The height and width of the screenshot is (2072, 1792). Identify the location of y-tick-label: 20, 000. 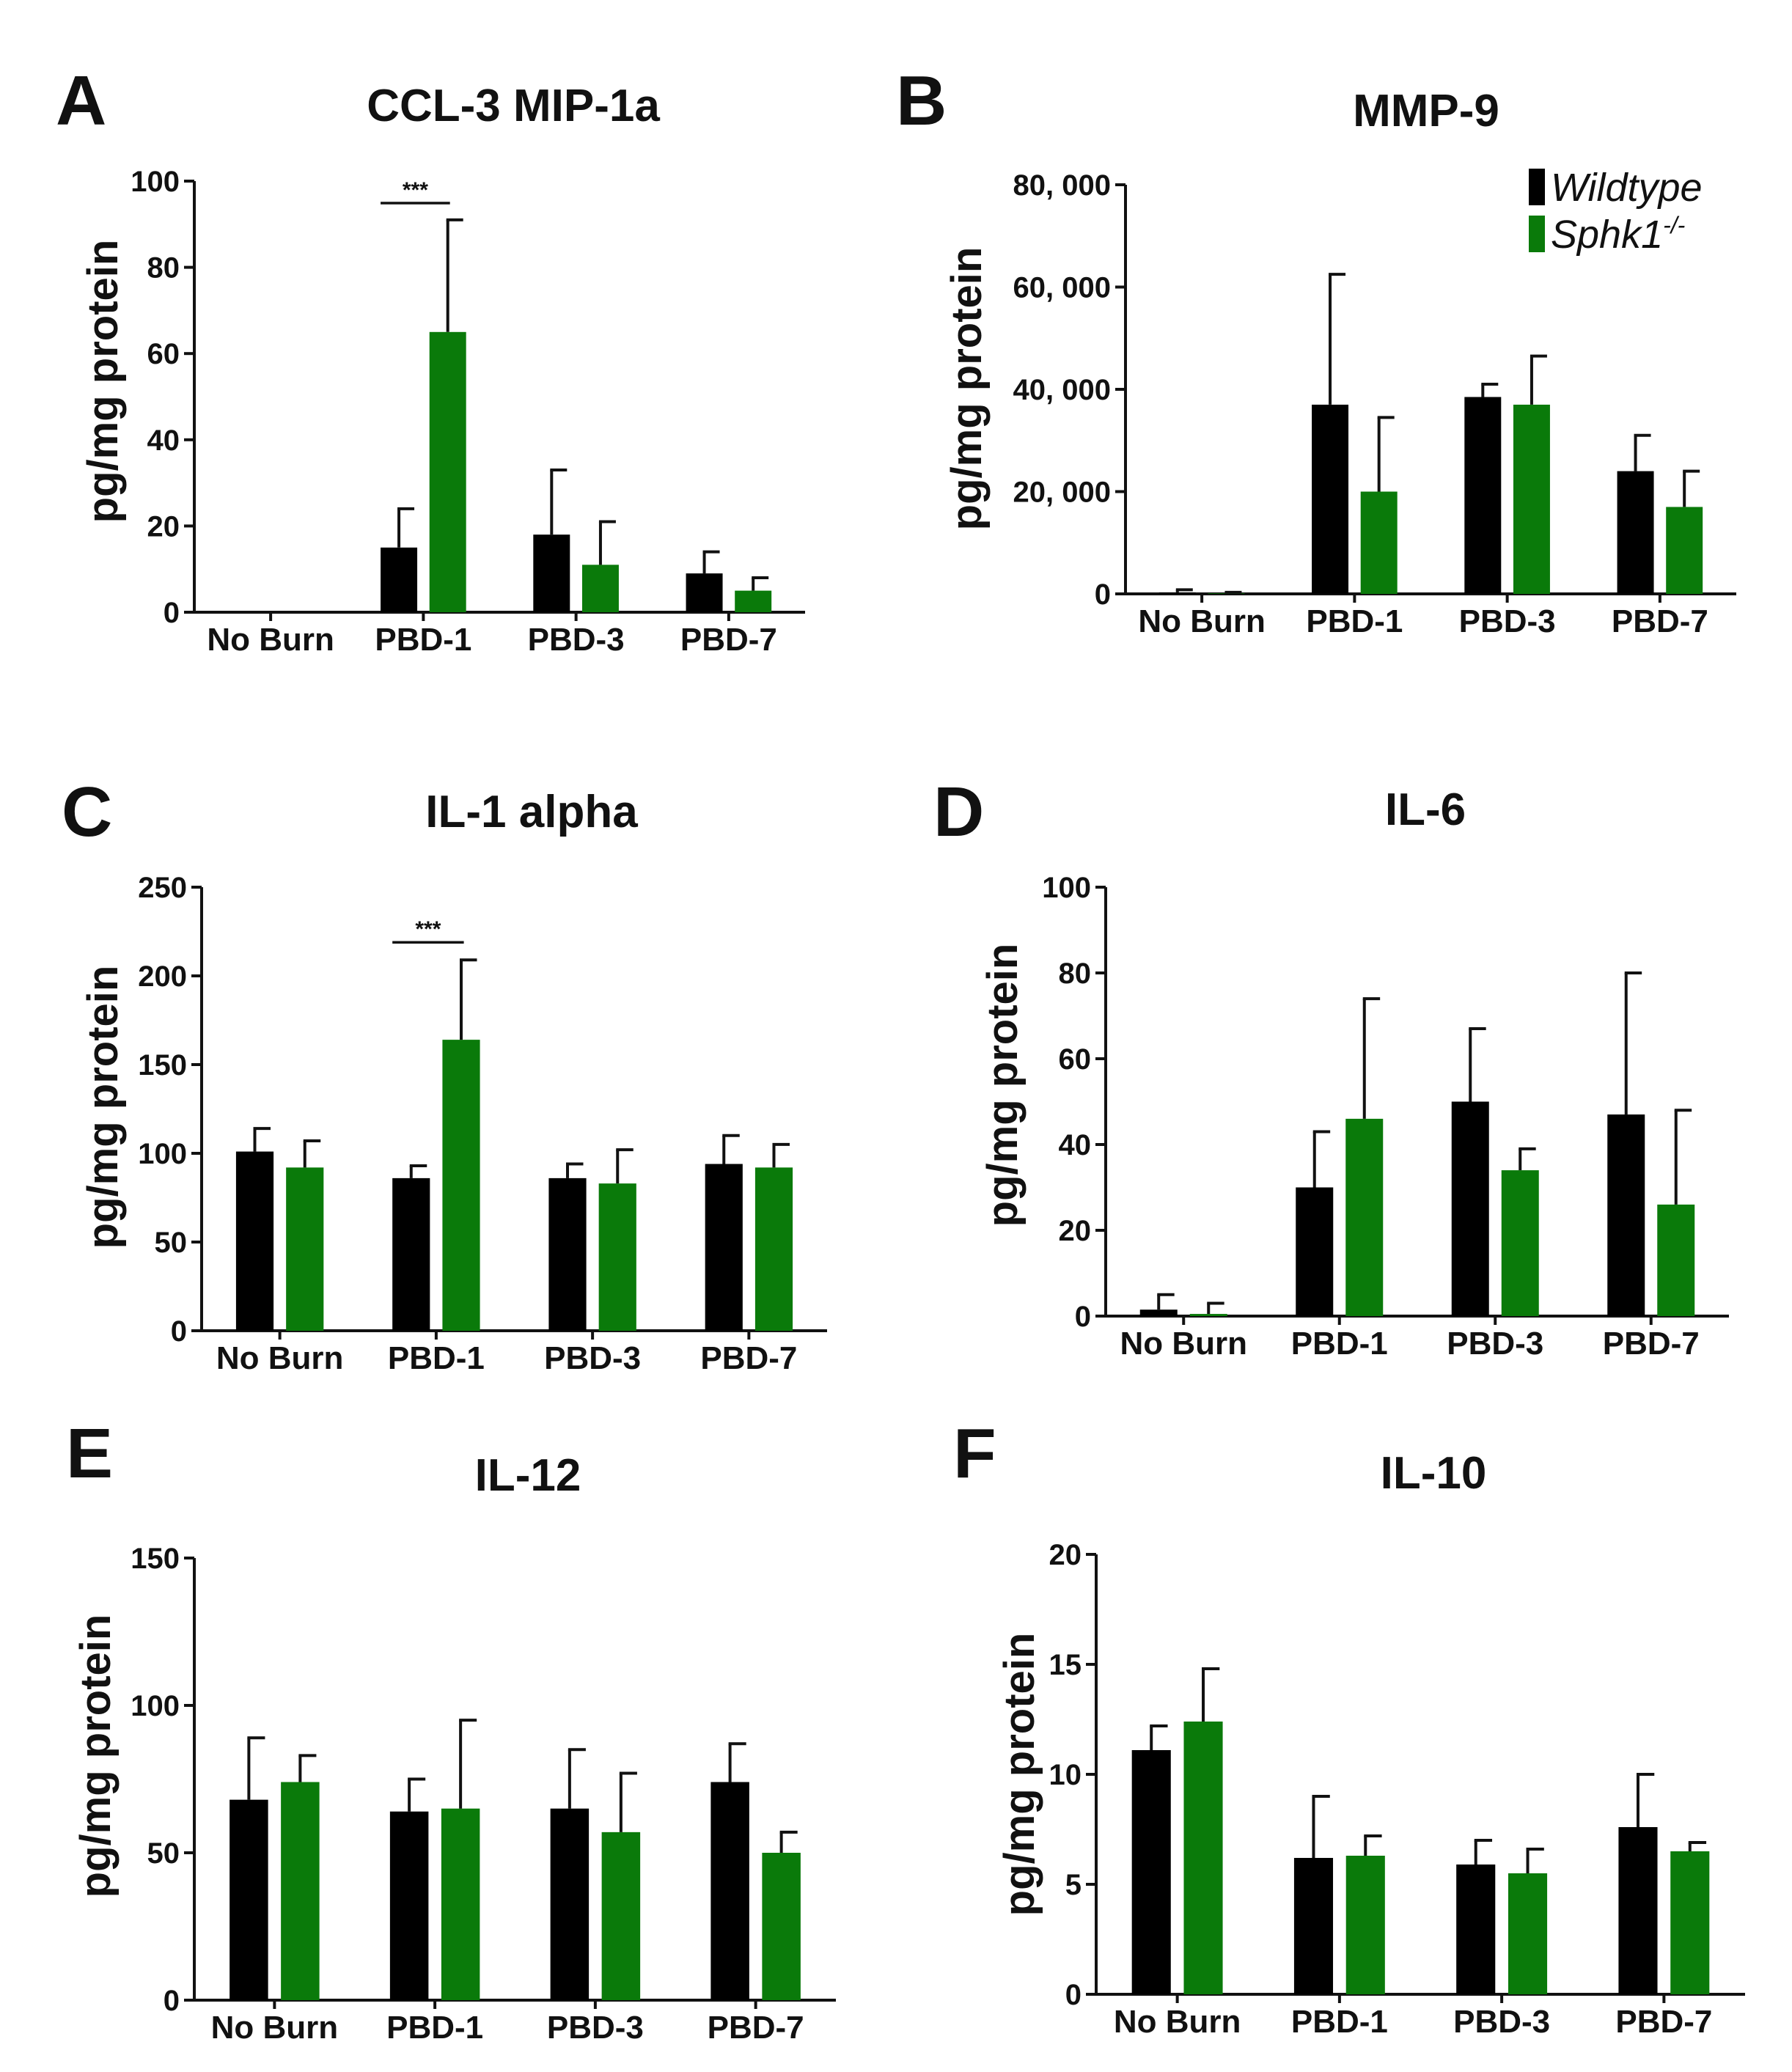
(1062, 493).